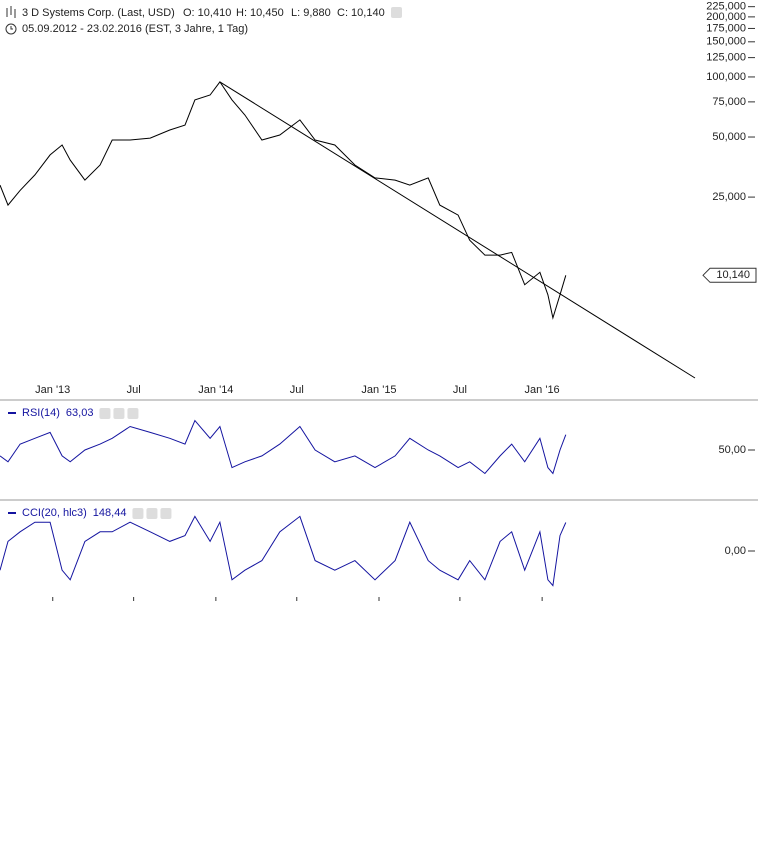  I want to click on quote-close: C: 10,140, so click(361, 13).